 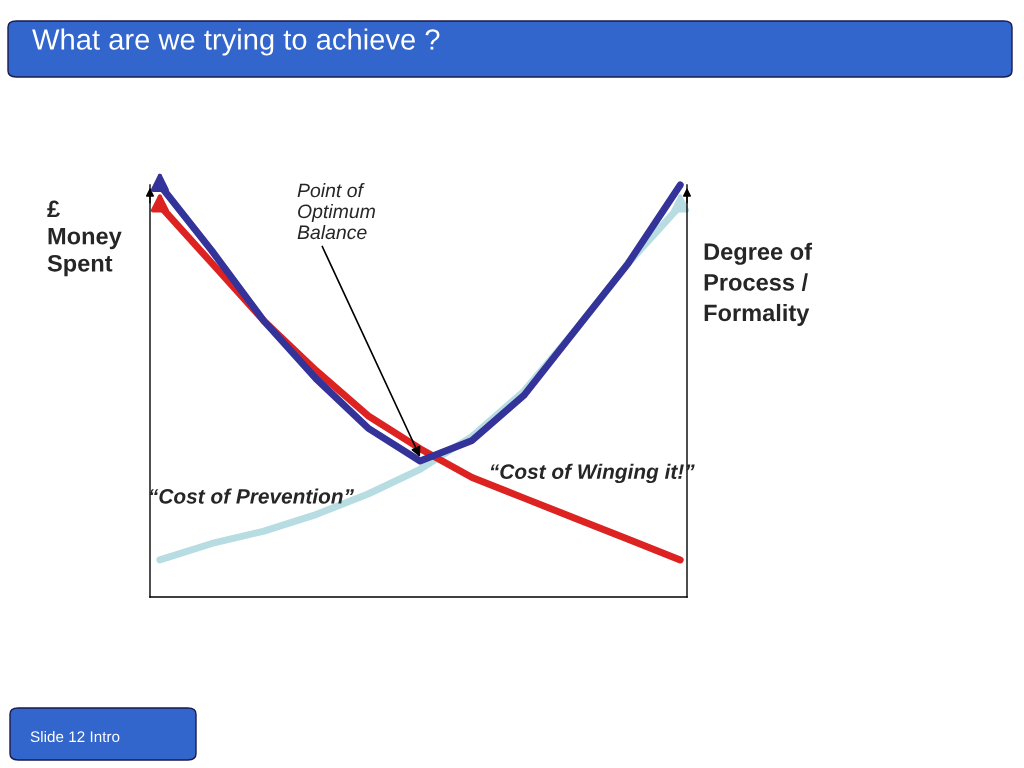 What do you see at coordinates (758, 284) in the screenshot?
I see `x-axis-title: Degree of Process / Formality` at bounding box center [758, 284].